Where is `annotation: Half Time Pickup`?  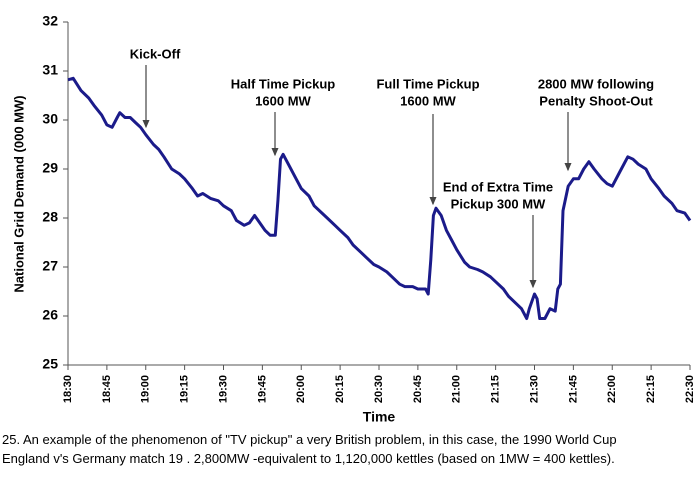 annotation: Half Time Pickup is located at coordinates (283, 83).